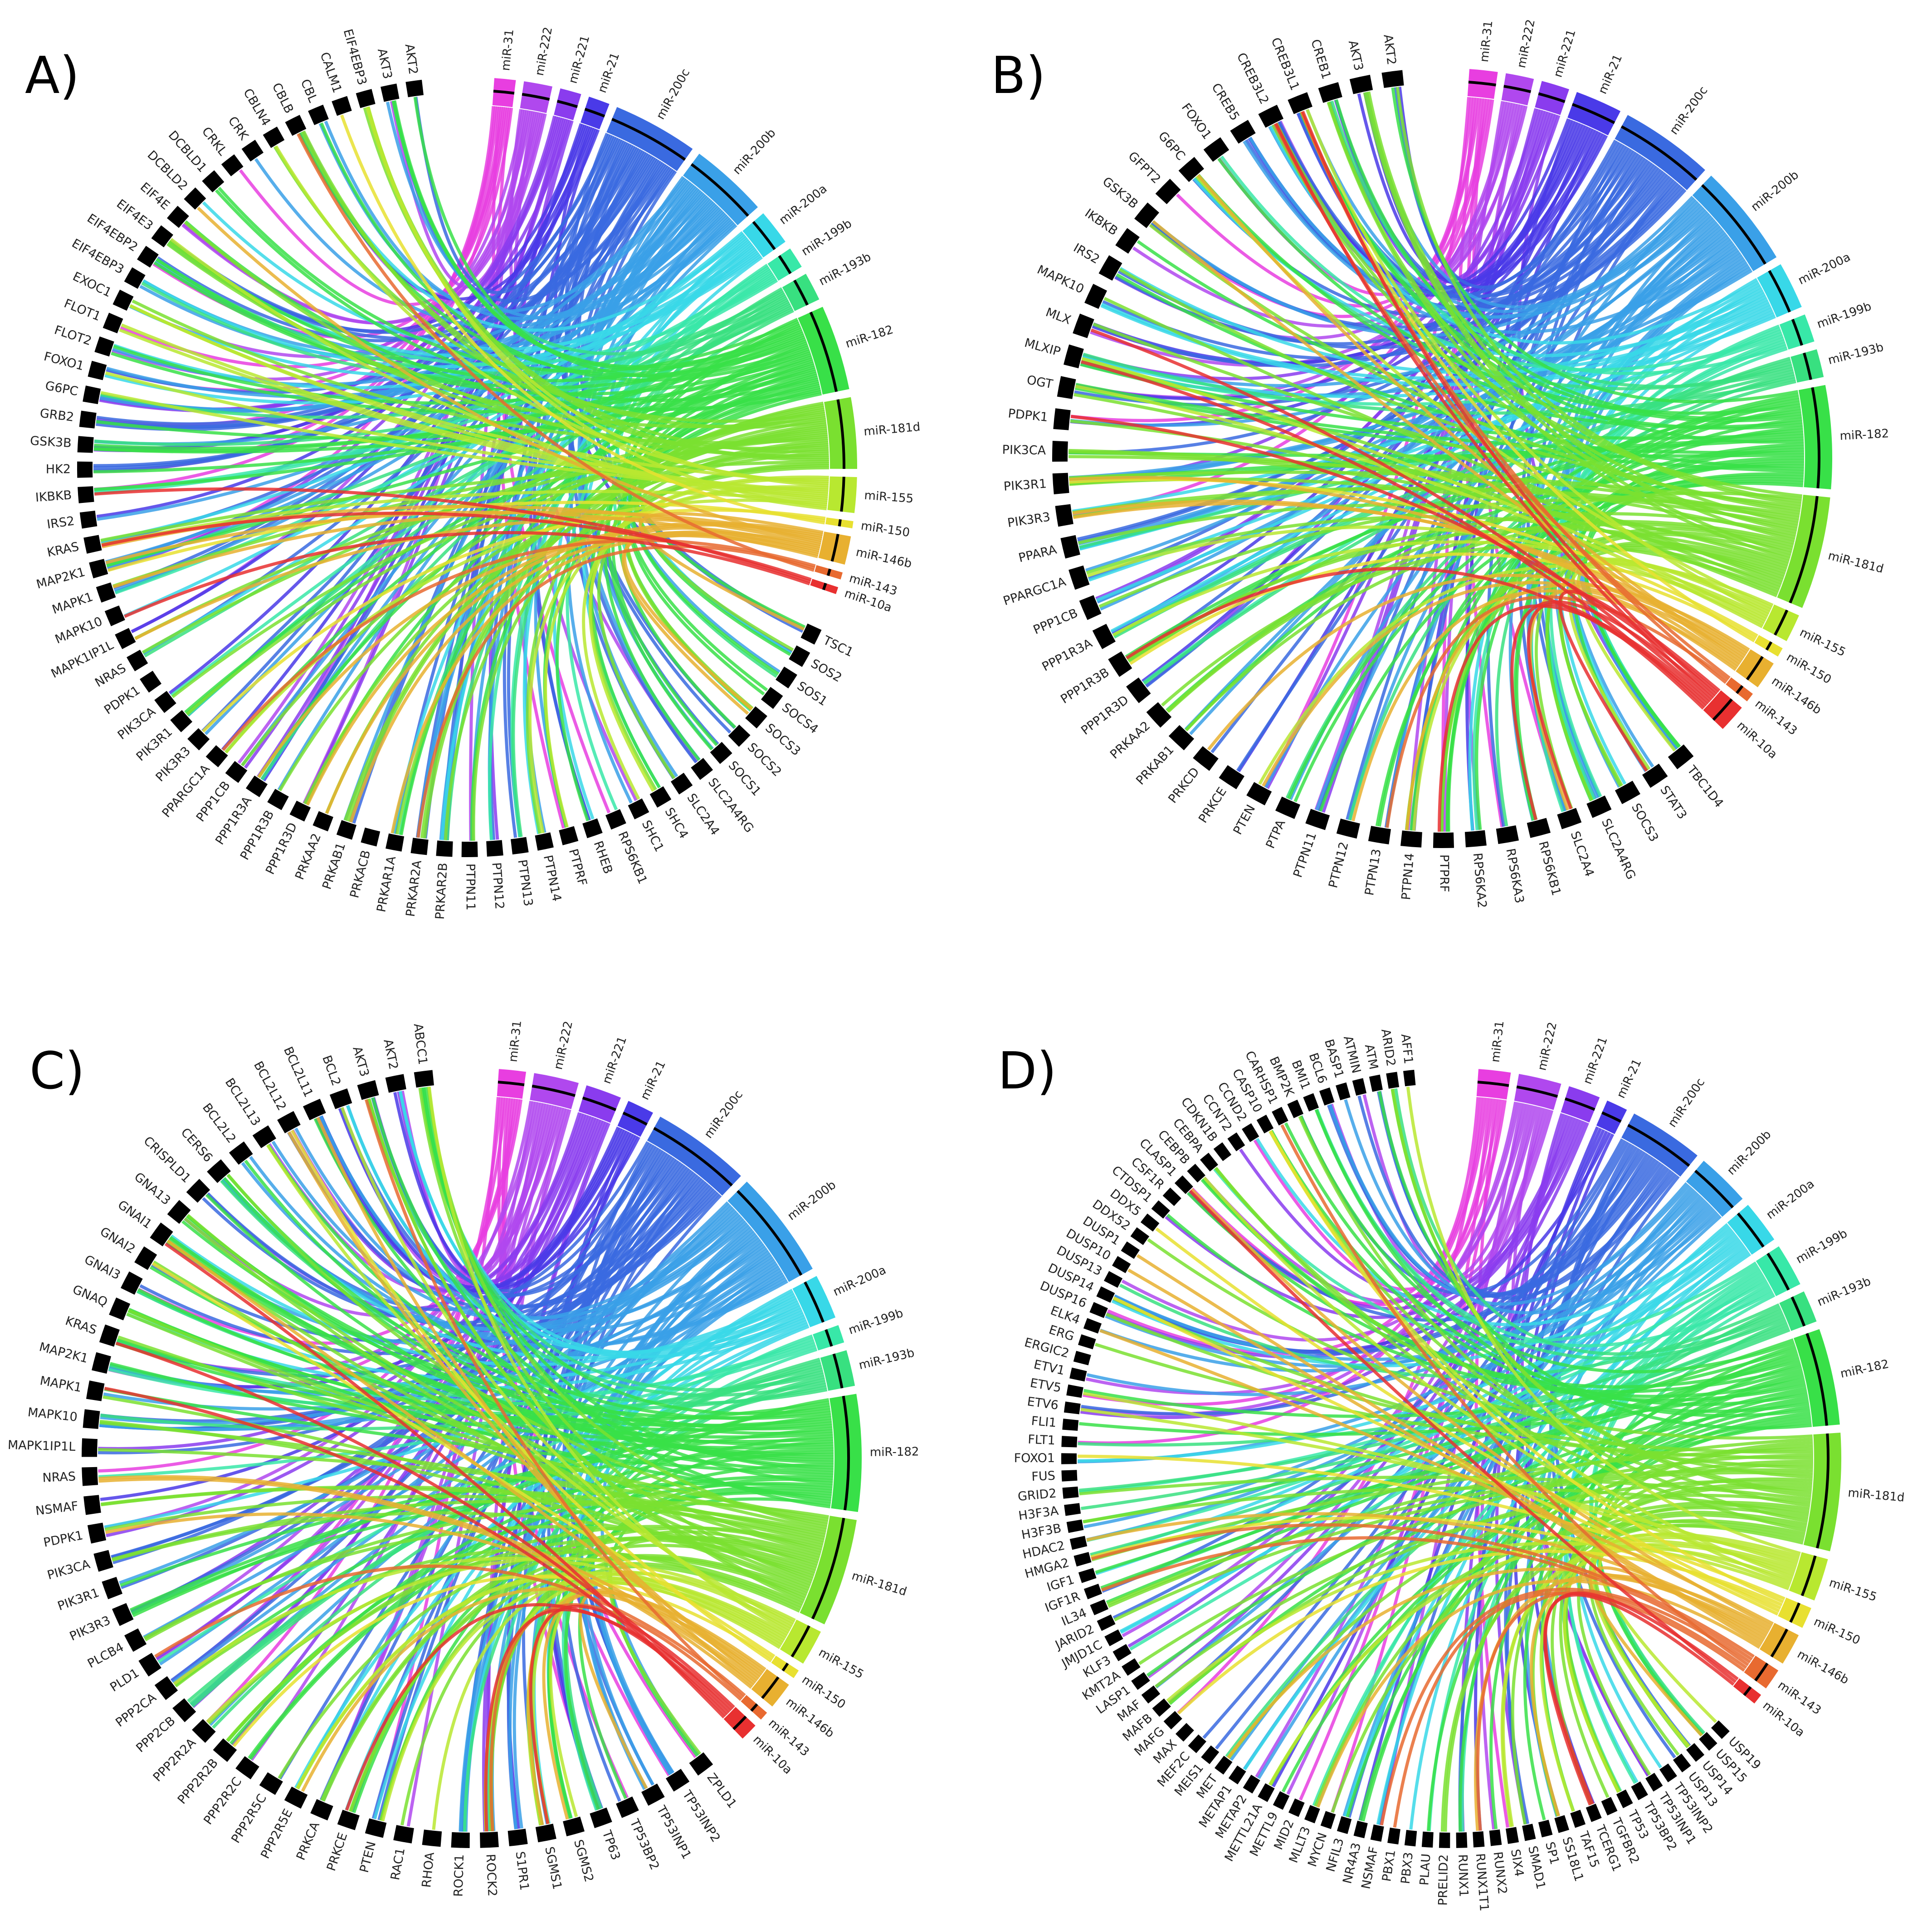 This screenshot has height=1912, width=1932. Describe the element at coordinates (390, 1054) in the screenshot. I see `gene-label: AKT2` at that location.